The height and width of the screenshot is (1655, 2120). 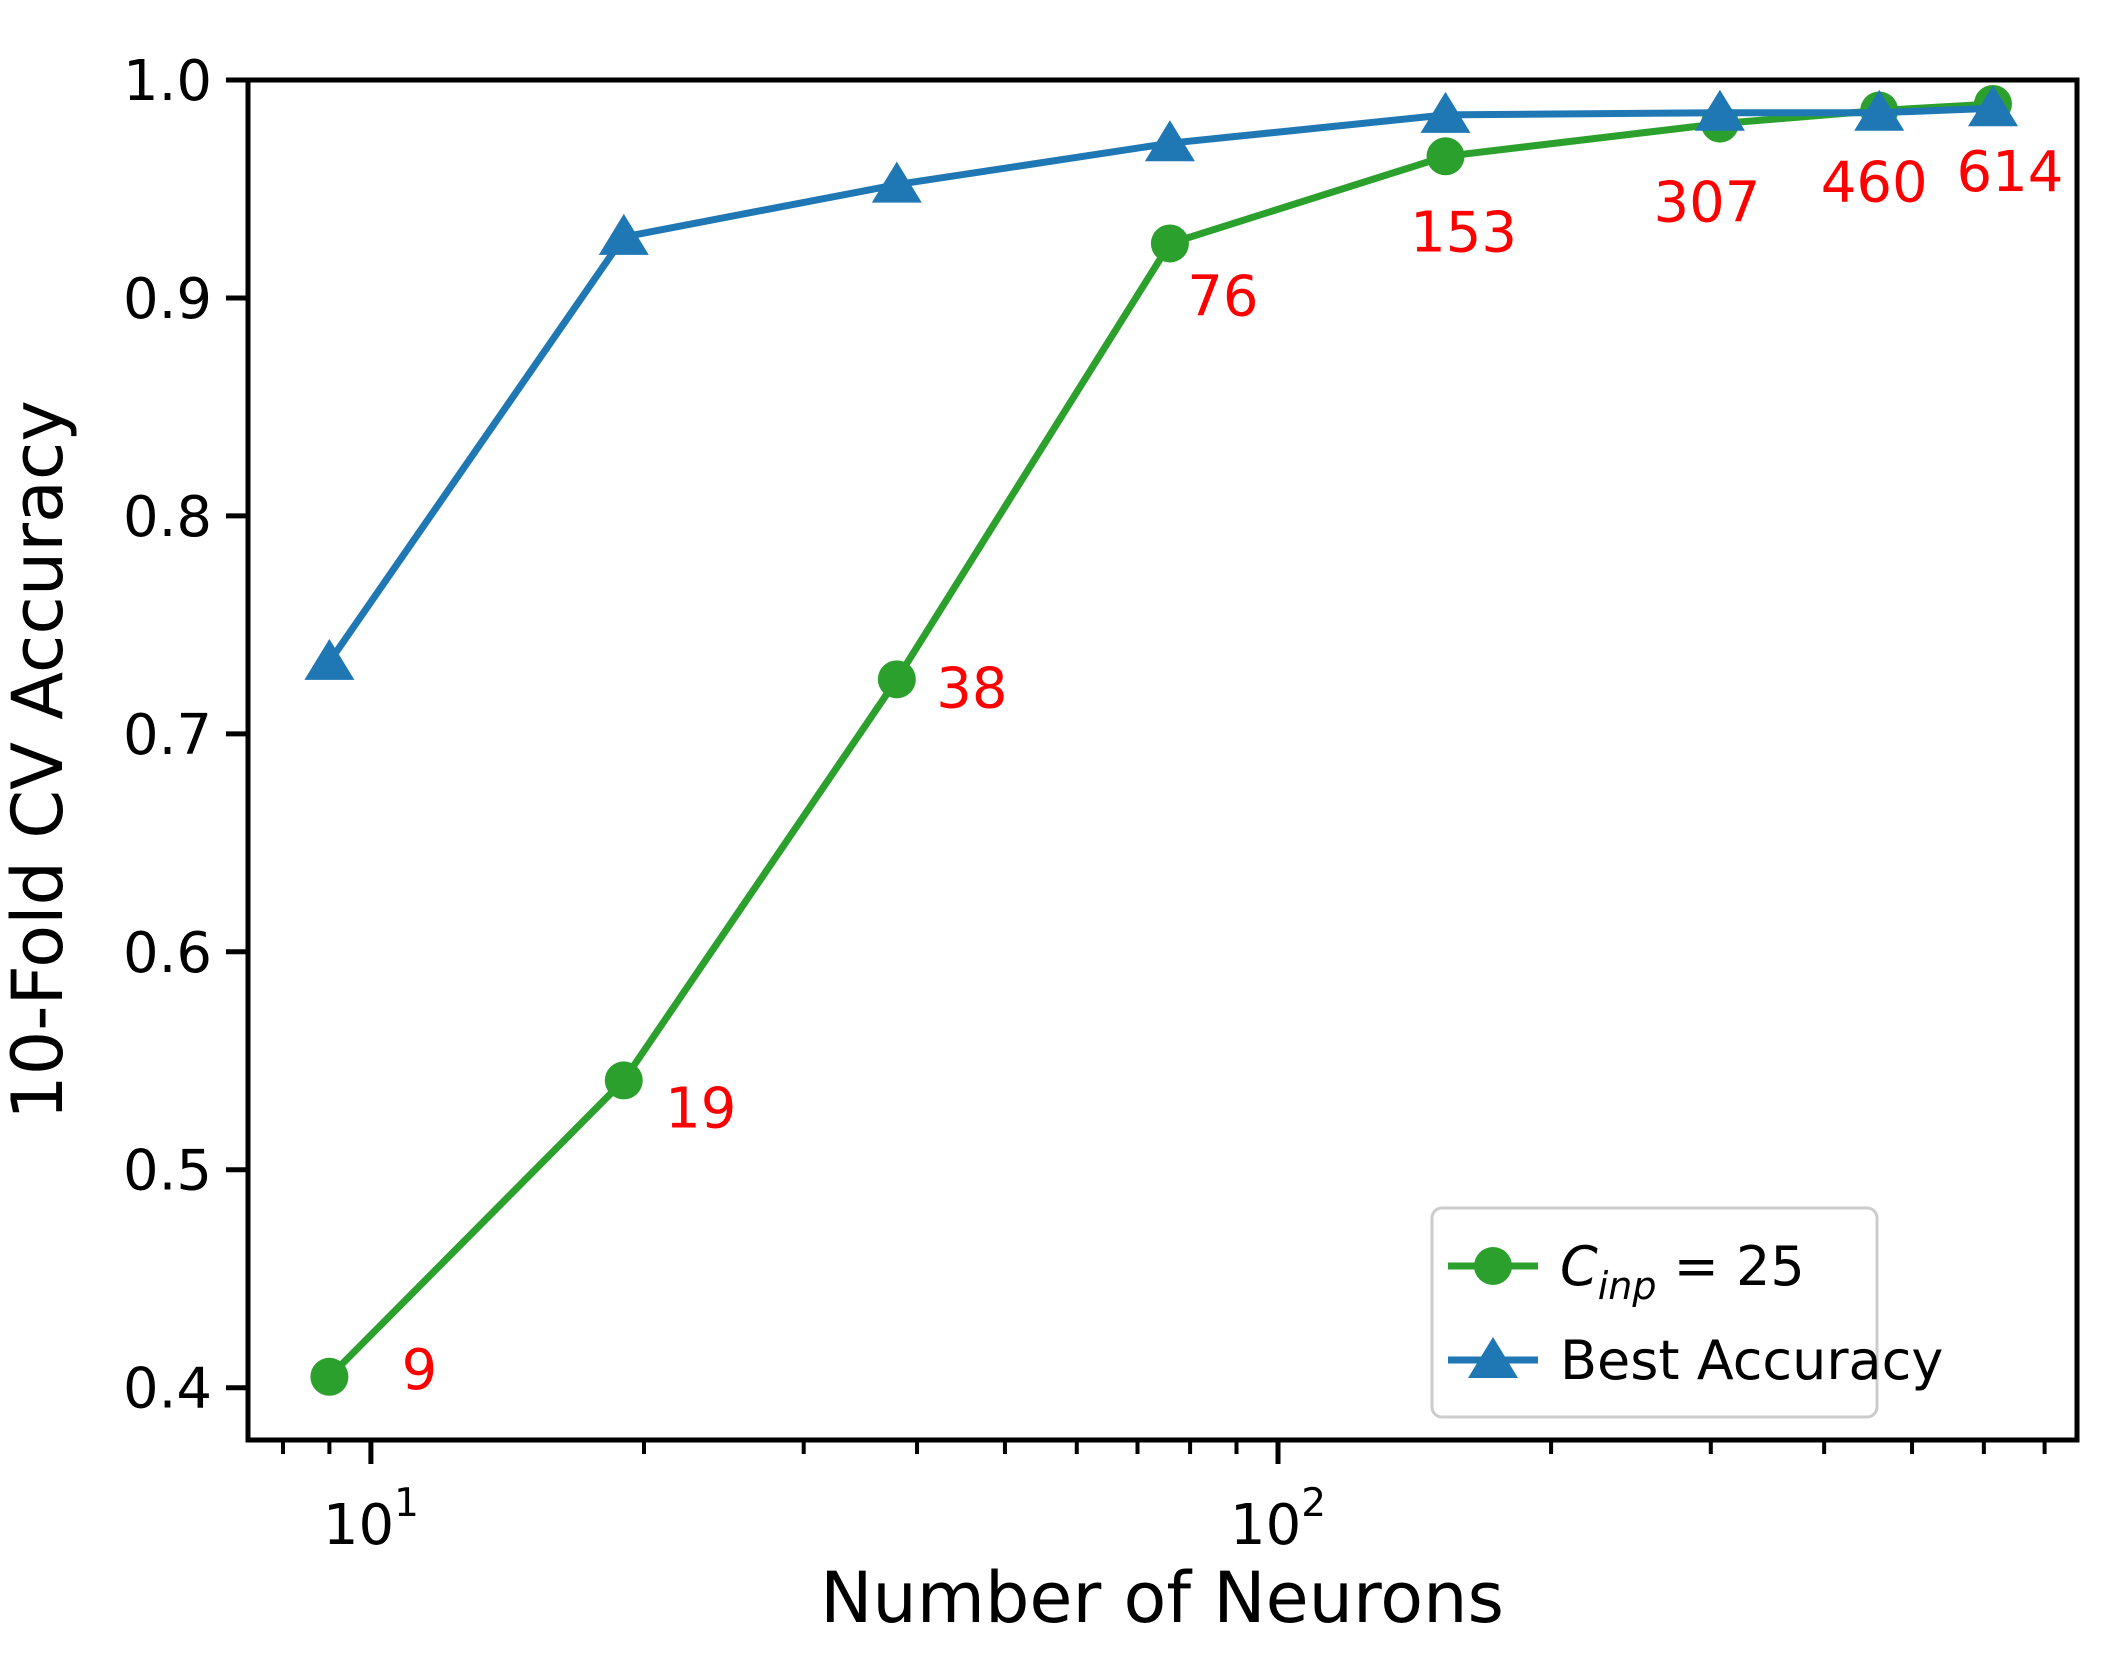 I want to click on y-tick-label: 0.6, so click(x=167, y=953).